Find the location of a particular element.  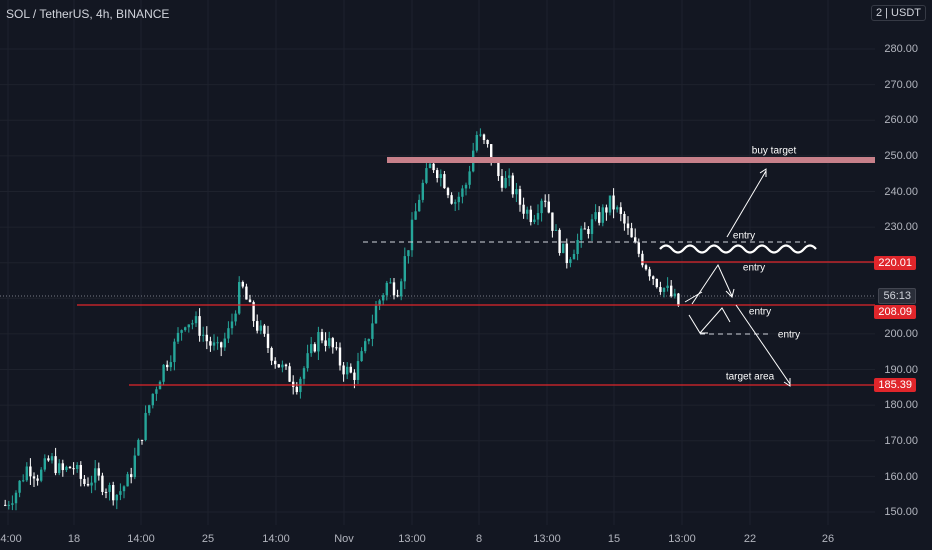

currency-selector: 2 | USDT is located at coordinates (898, 13).